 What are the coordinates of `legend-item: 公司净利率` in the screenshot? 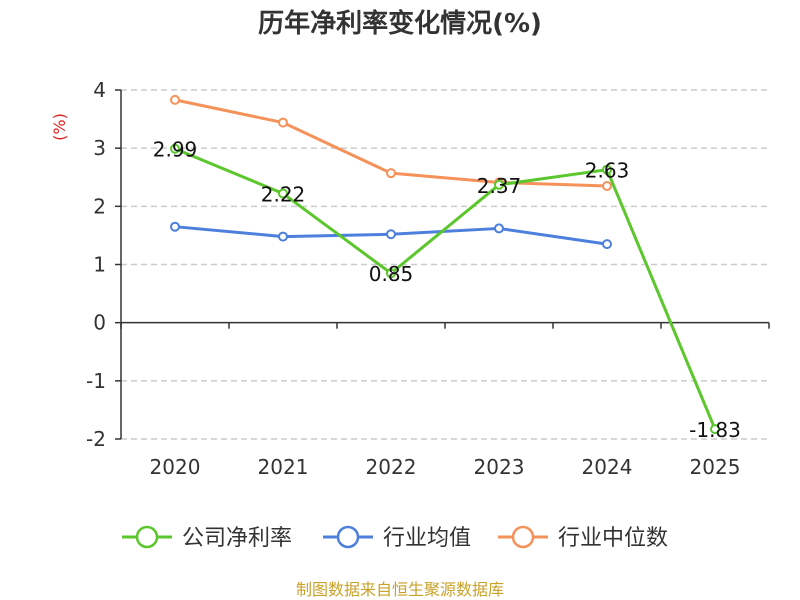 It's located at (207, 538).